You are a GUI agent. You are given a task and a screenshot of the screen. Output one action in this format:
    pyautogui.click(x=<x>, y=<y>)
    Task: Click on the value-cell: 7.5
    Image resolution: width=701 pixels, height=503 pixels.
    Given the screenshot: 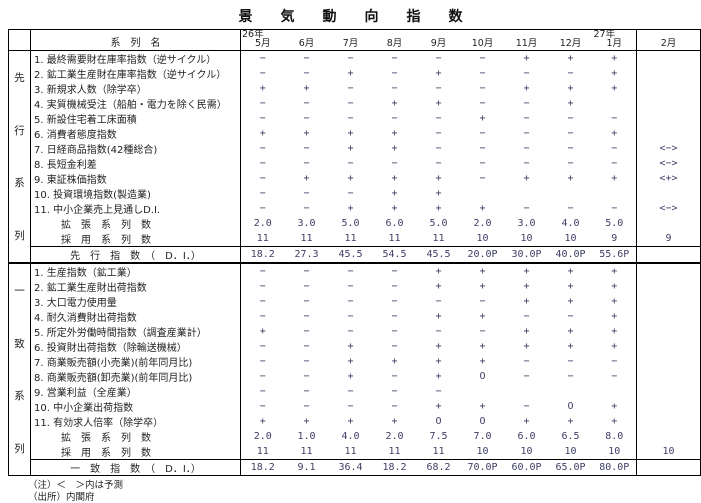 What is the action you would take?
    pyautogui.click(x=439, y=436)
    